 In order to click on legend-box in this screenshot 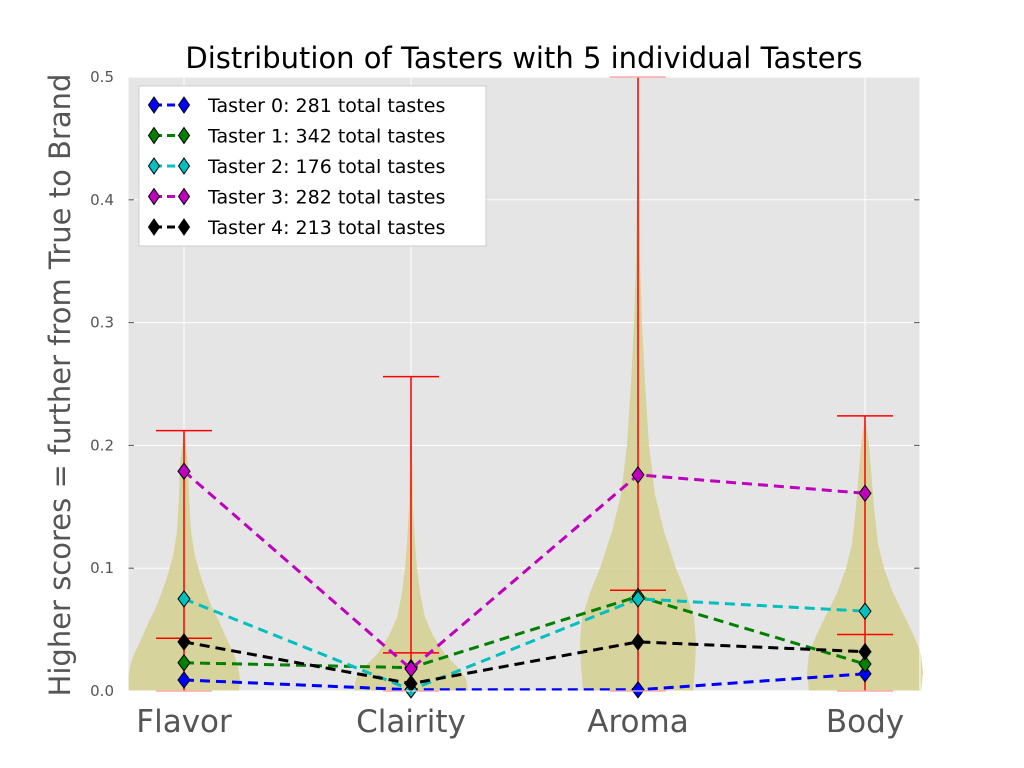, I will do `click(312, 166)`.